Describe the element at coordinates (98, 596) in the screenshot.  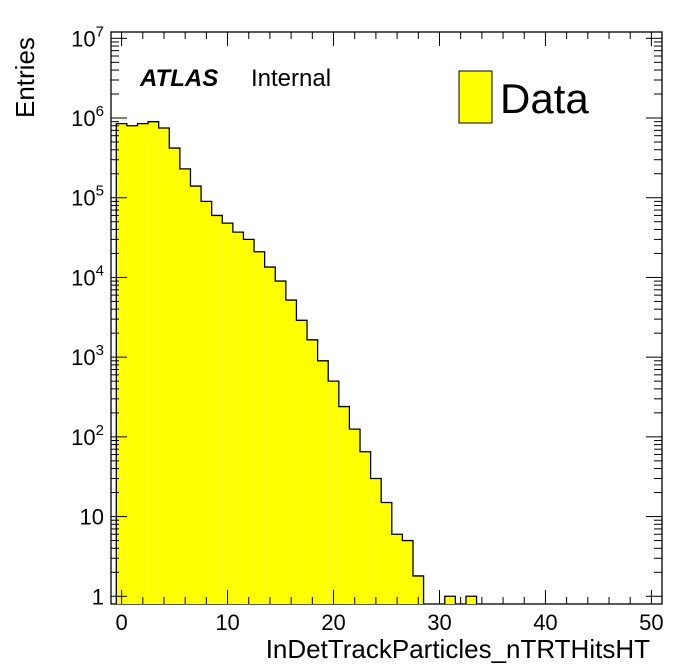
I see `y-tick-label: 1` at that location.